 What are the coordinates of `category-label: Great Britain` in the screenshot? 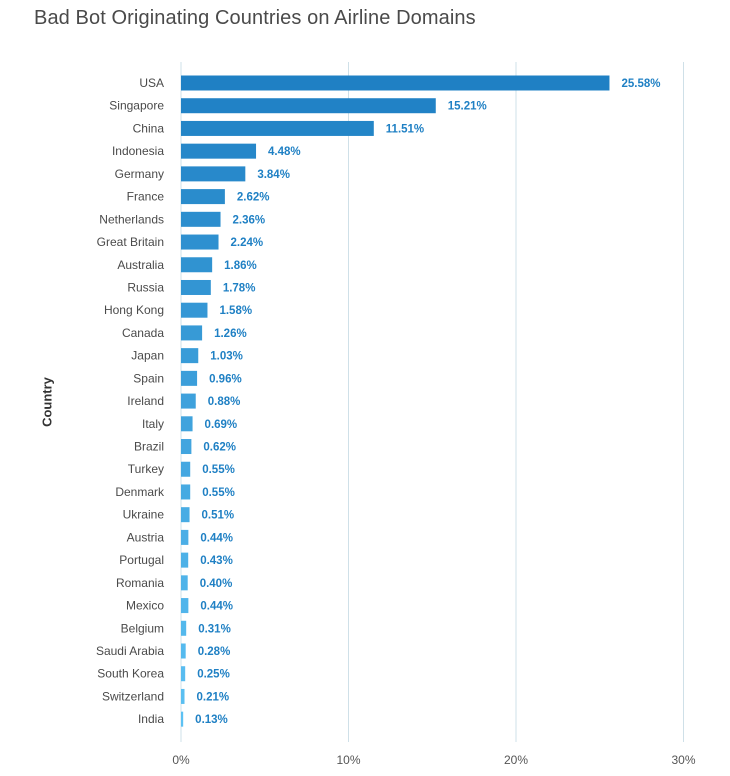 It's located at (130, 242).